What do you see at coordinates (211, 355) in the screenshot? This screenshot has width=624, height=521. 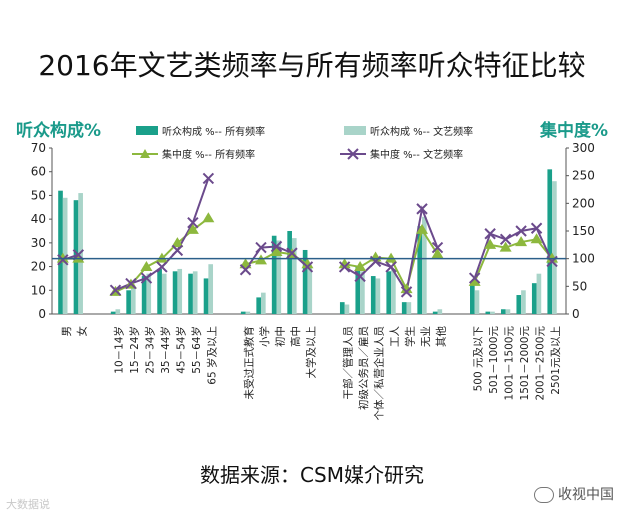 I see `category-label: 65 岁及以上` at bounding box center [211, 355].